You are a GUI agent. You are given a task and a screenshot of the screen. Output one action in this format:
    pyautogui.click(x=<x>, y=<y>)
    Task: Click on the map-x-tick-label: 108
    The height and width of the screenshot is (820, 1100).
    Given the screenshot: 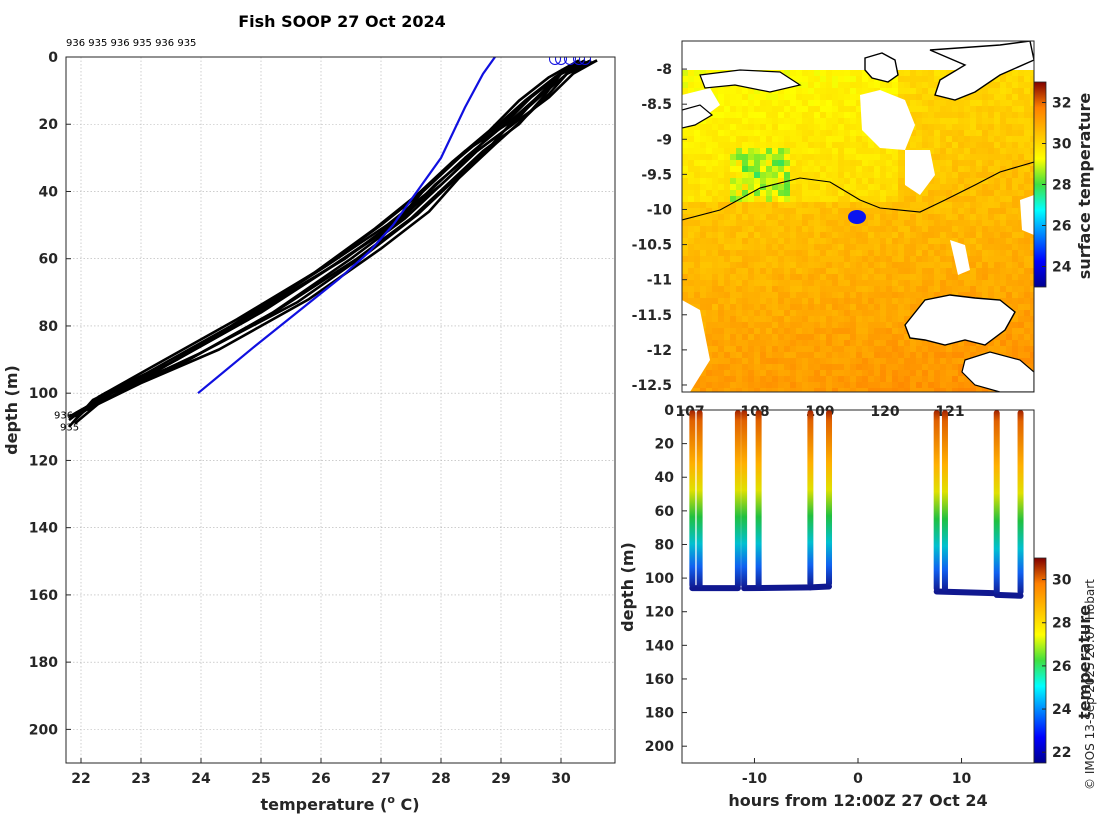 What is the action you would take?
    pyautogui.click(x=754, y=412)
    